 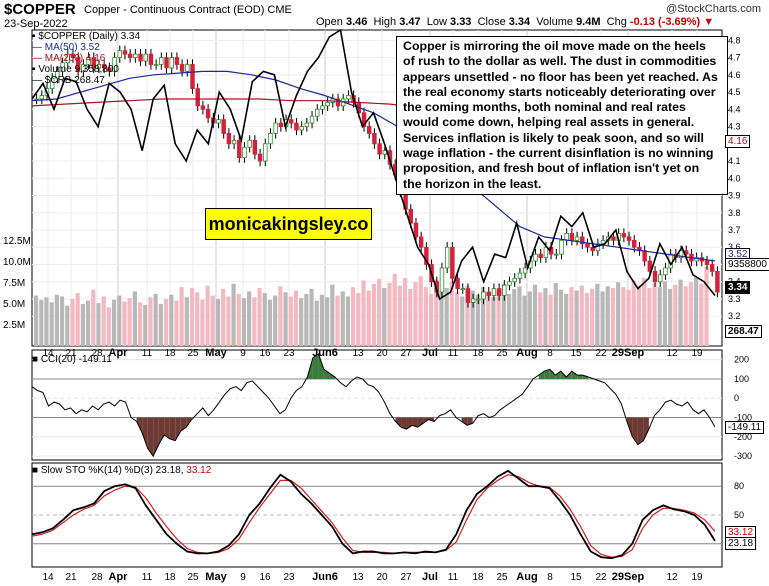 What do you see at coordinates (373, 514) in the screenshot?
I see `sto-k-line` at bounding box center [373, 514].